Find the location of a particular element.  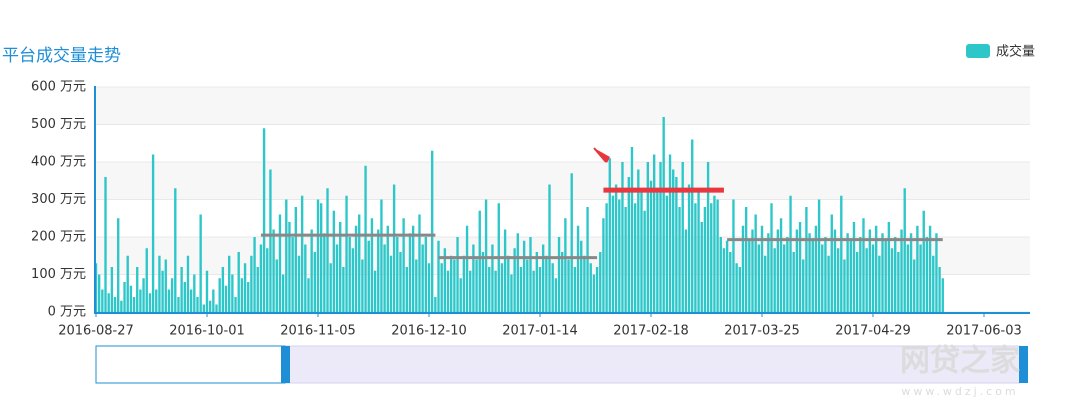

x-tick-label: 2016-10-01 is located at coordinates (207, 331).